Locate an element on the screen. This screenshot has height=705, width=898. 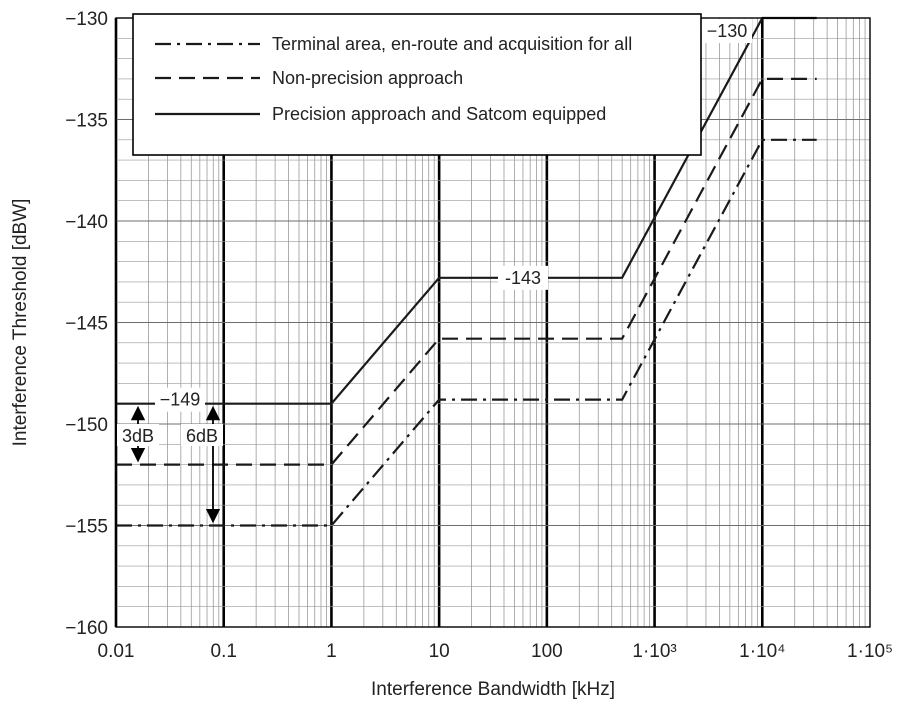
label-3db: 3dB is located at coordinates (138, 436).